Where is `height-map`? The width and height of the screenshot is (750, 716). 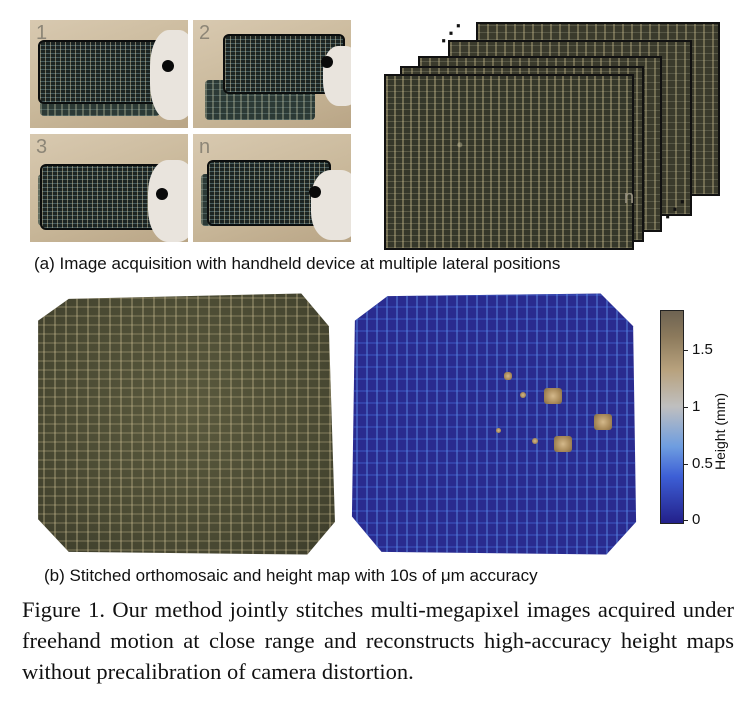
height-map is located at coordinates (494, 424).